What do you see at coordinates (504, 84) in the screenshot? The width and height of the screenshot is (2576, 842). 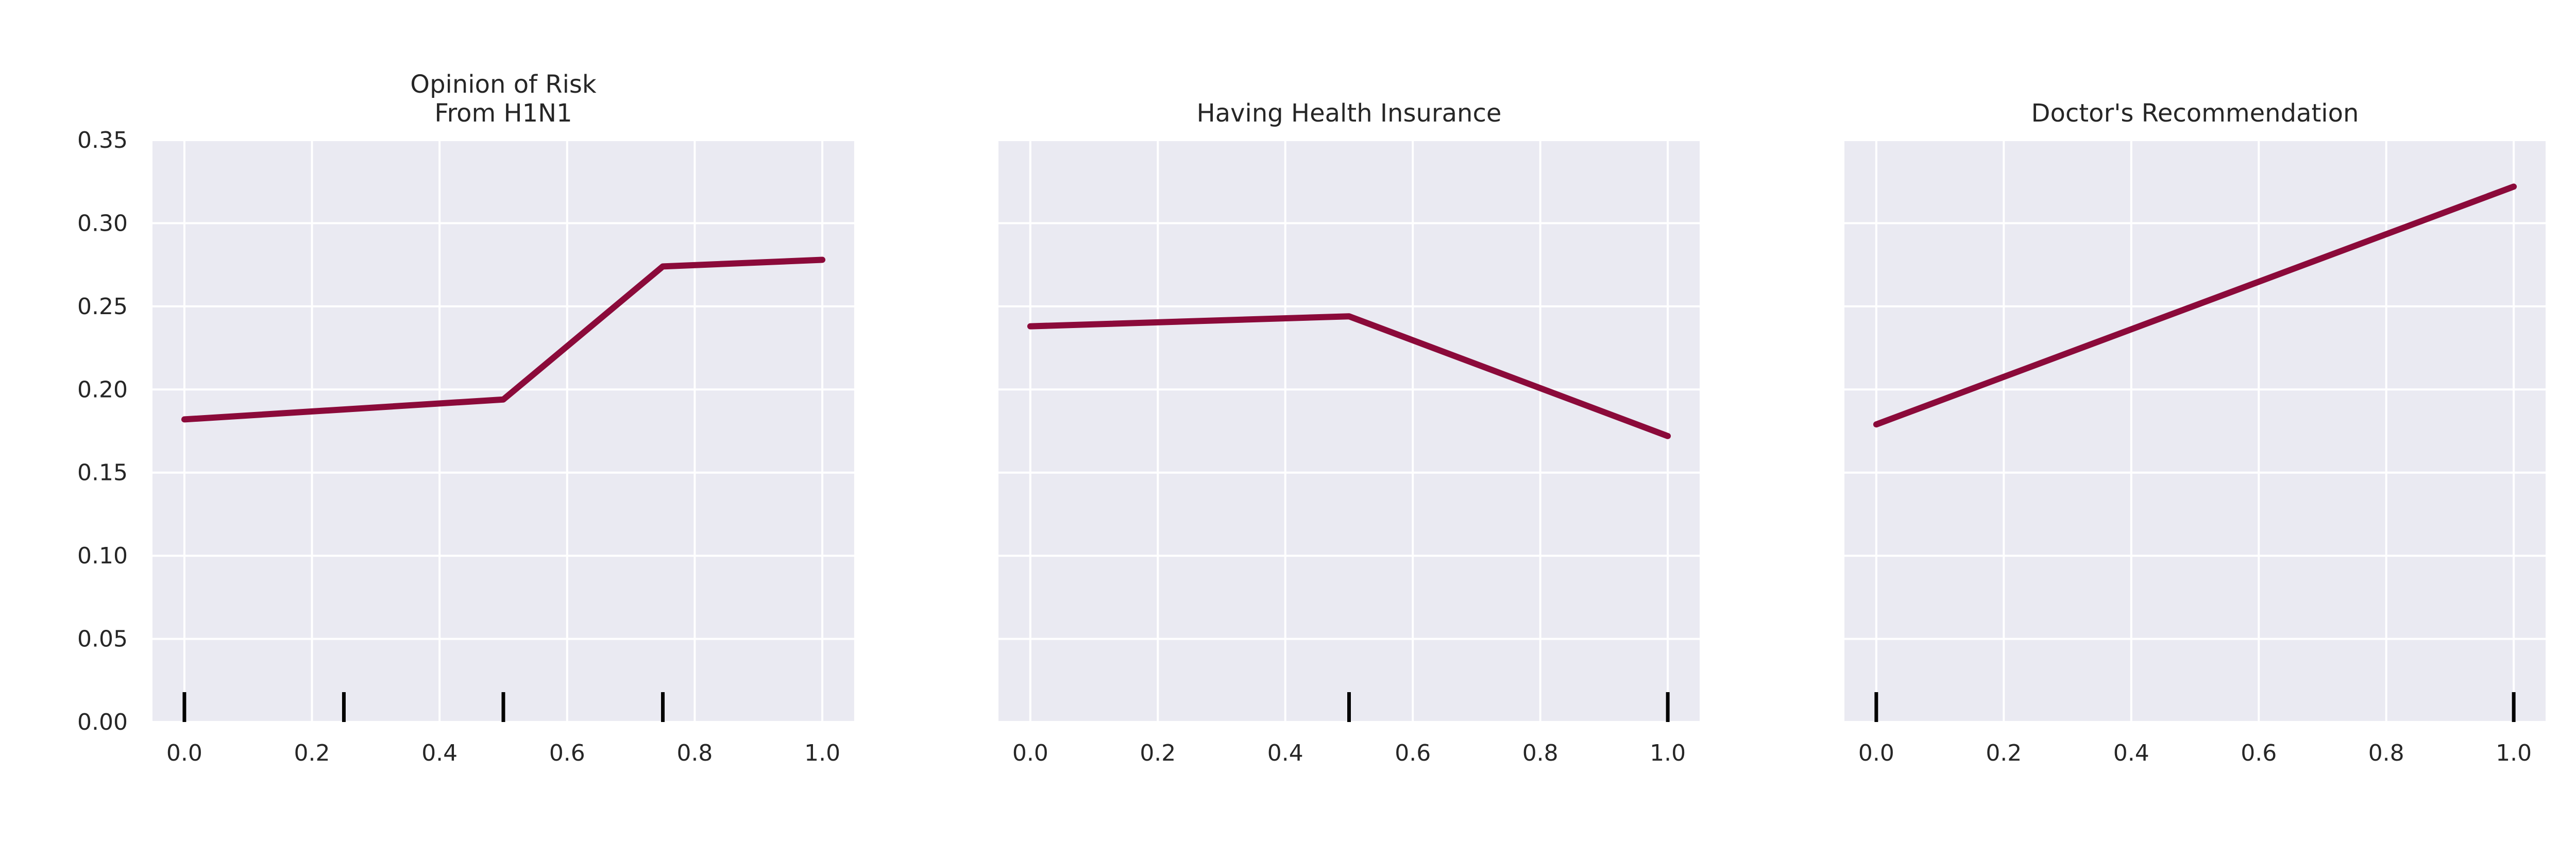 I see `subplot-title: Opinion of Risk` at bounding box center [504, 84].